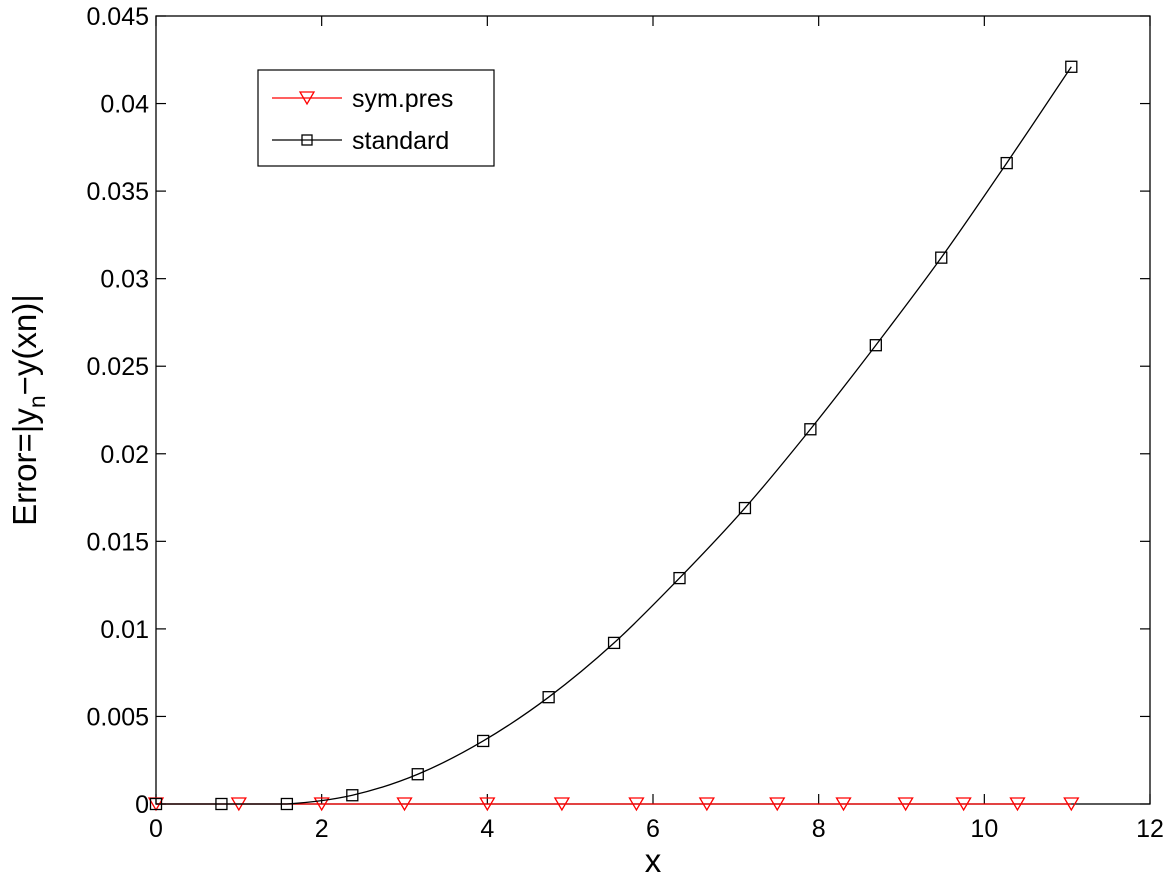 The width and height of the screenshot is (1166, 882). Describe the element at coordinates (487, 829) in the screenshot. I see `x-tick-label: 4` at that location.